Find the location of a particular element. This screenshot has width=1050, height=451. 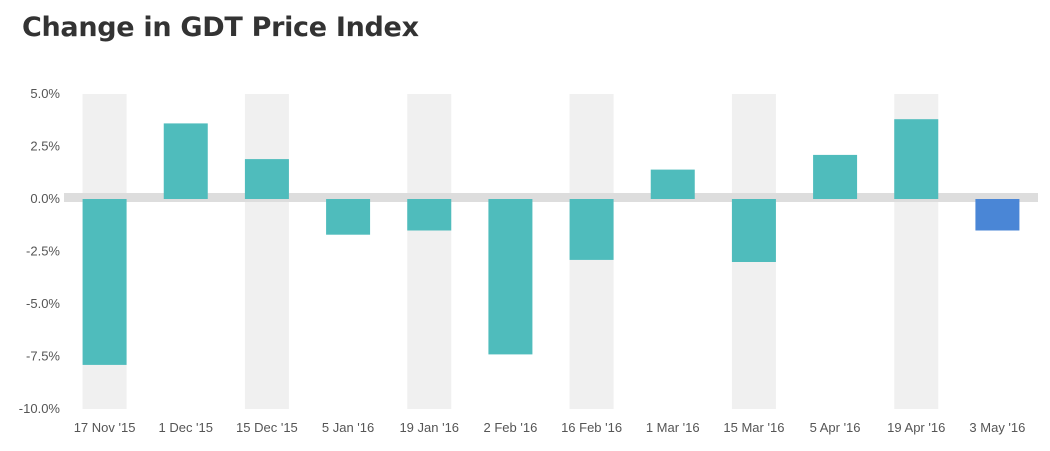

y-axis-ticks: 5.0% 2.5% 0.0% -2.5% -5.0% -7.5% -10.0% is located at coordinates (40, 251).